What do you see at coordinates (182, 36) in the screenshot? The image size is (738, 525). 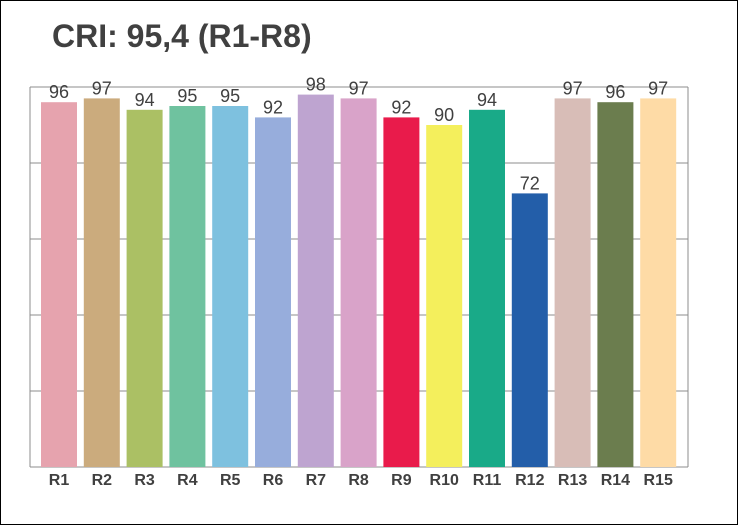 I see `chart-title: CRI: 95,4 (R1-R8)` at bounding box center [182, 36].